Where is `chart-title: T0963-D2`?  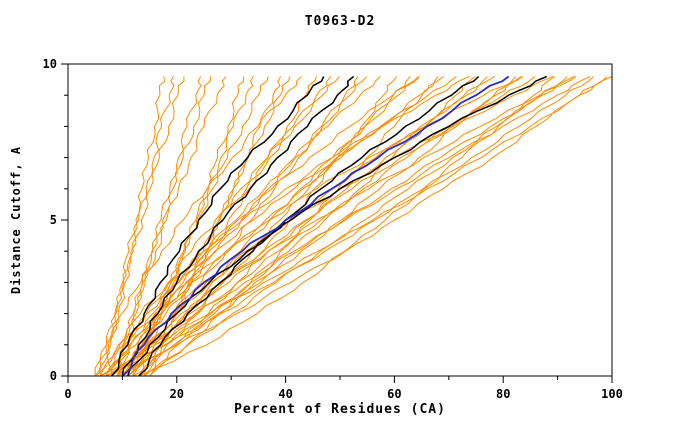
chart-title: T0963-D2 is located at coordinates (340, 21).